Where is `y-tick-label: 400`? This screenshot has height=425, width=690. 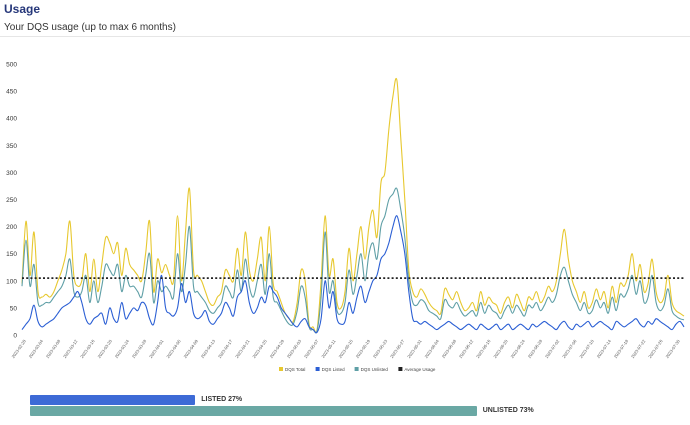 y-tick-label: 400 is located at coordinates (11, 119).